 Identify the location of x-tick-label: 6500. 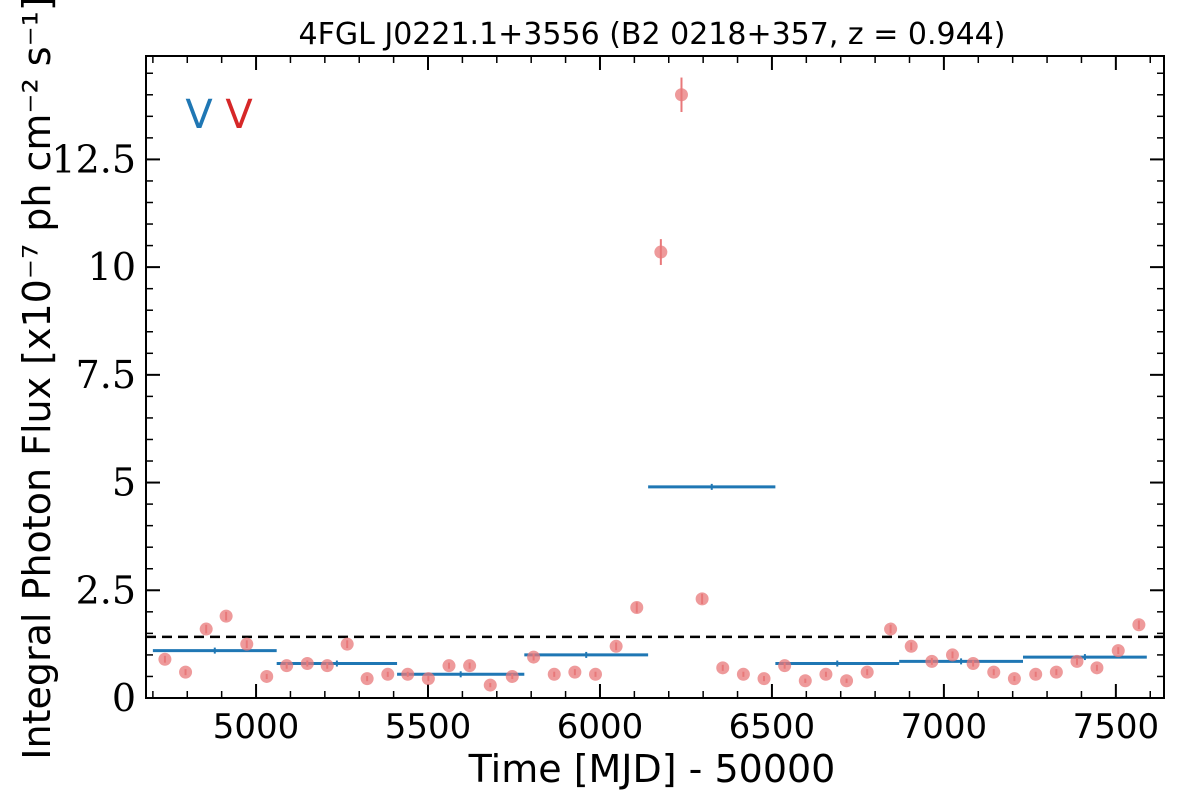
(772, 727).